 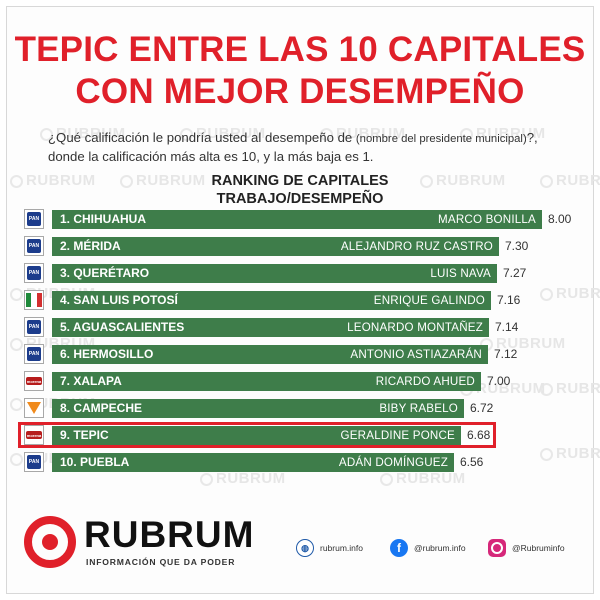 What do you see at coordinates (253, 462) in the screenshot?
I see `ranking-bar: 10. PUEBLA ADÁN DOMÍNGUEZ` at bounding box center [253, 462].